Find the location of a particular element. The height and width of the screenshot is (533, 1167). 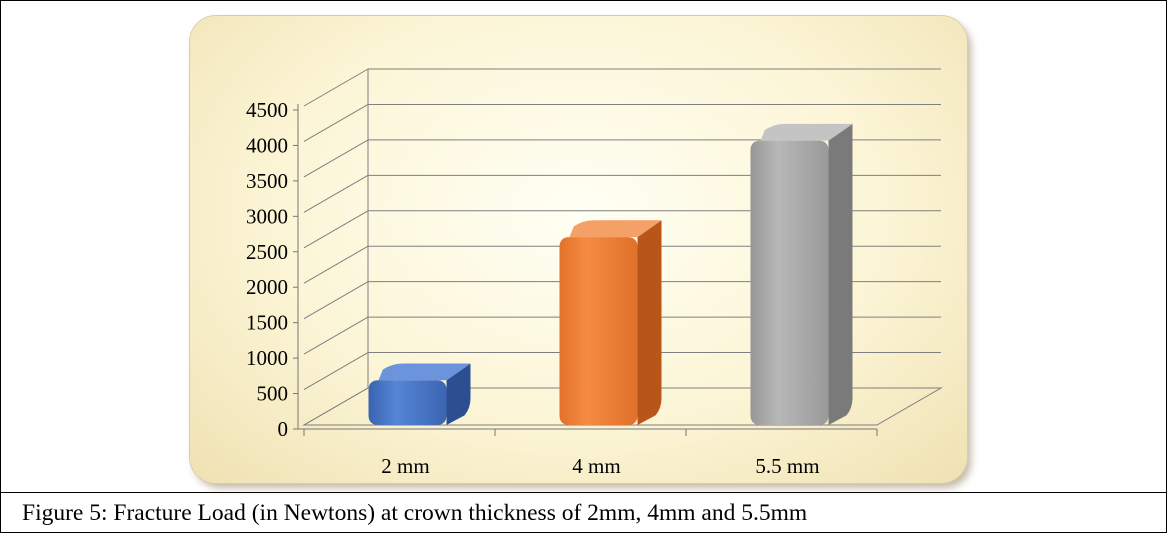

y-tick-label: 500 is located at coordinates (273, 394).